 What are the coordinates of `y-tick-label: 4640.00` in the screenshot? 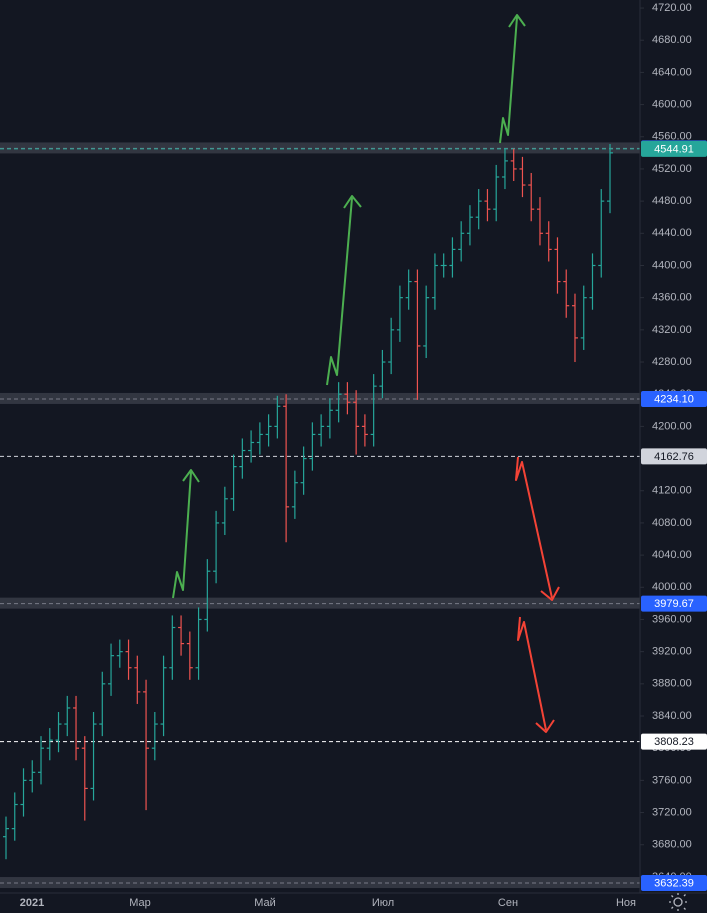 It's located at (672, 72).